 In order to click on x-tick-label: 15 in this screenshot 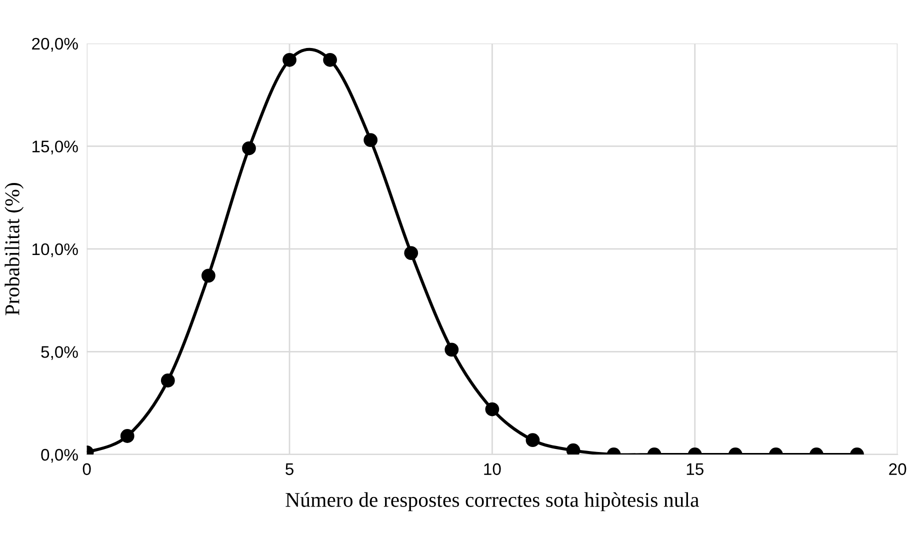, I will do `click(695, 469)`.